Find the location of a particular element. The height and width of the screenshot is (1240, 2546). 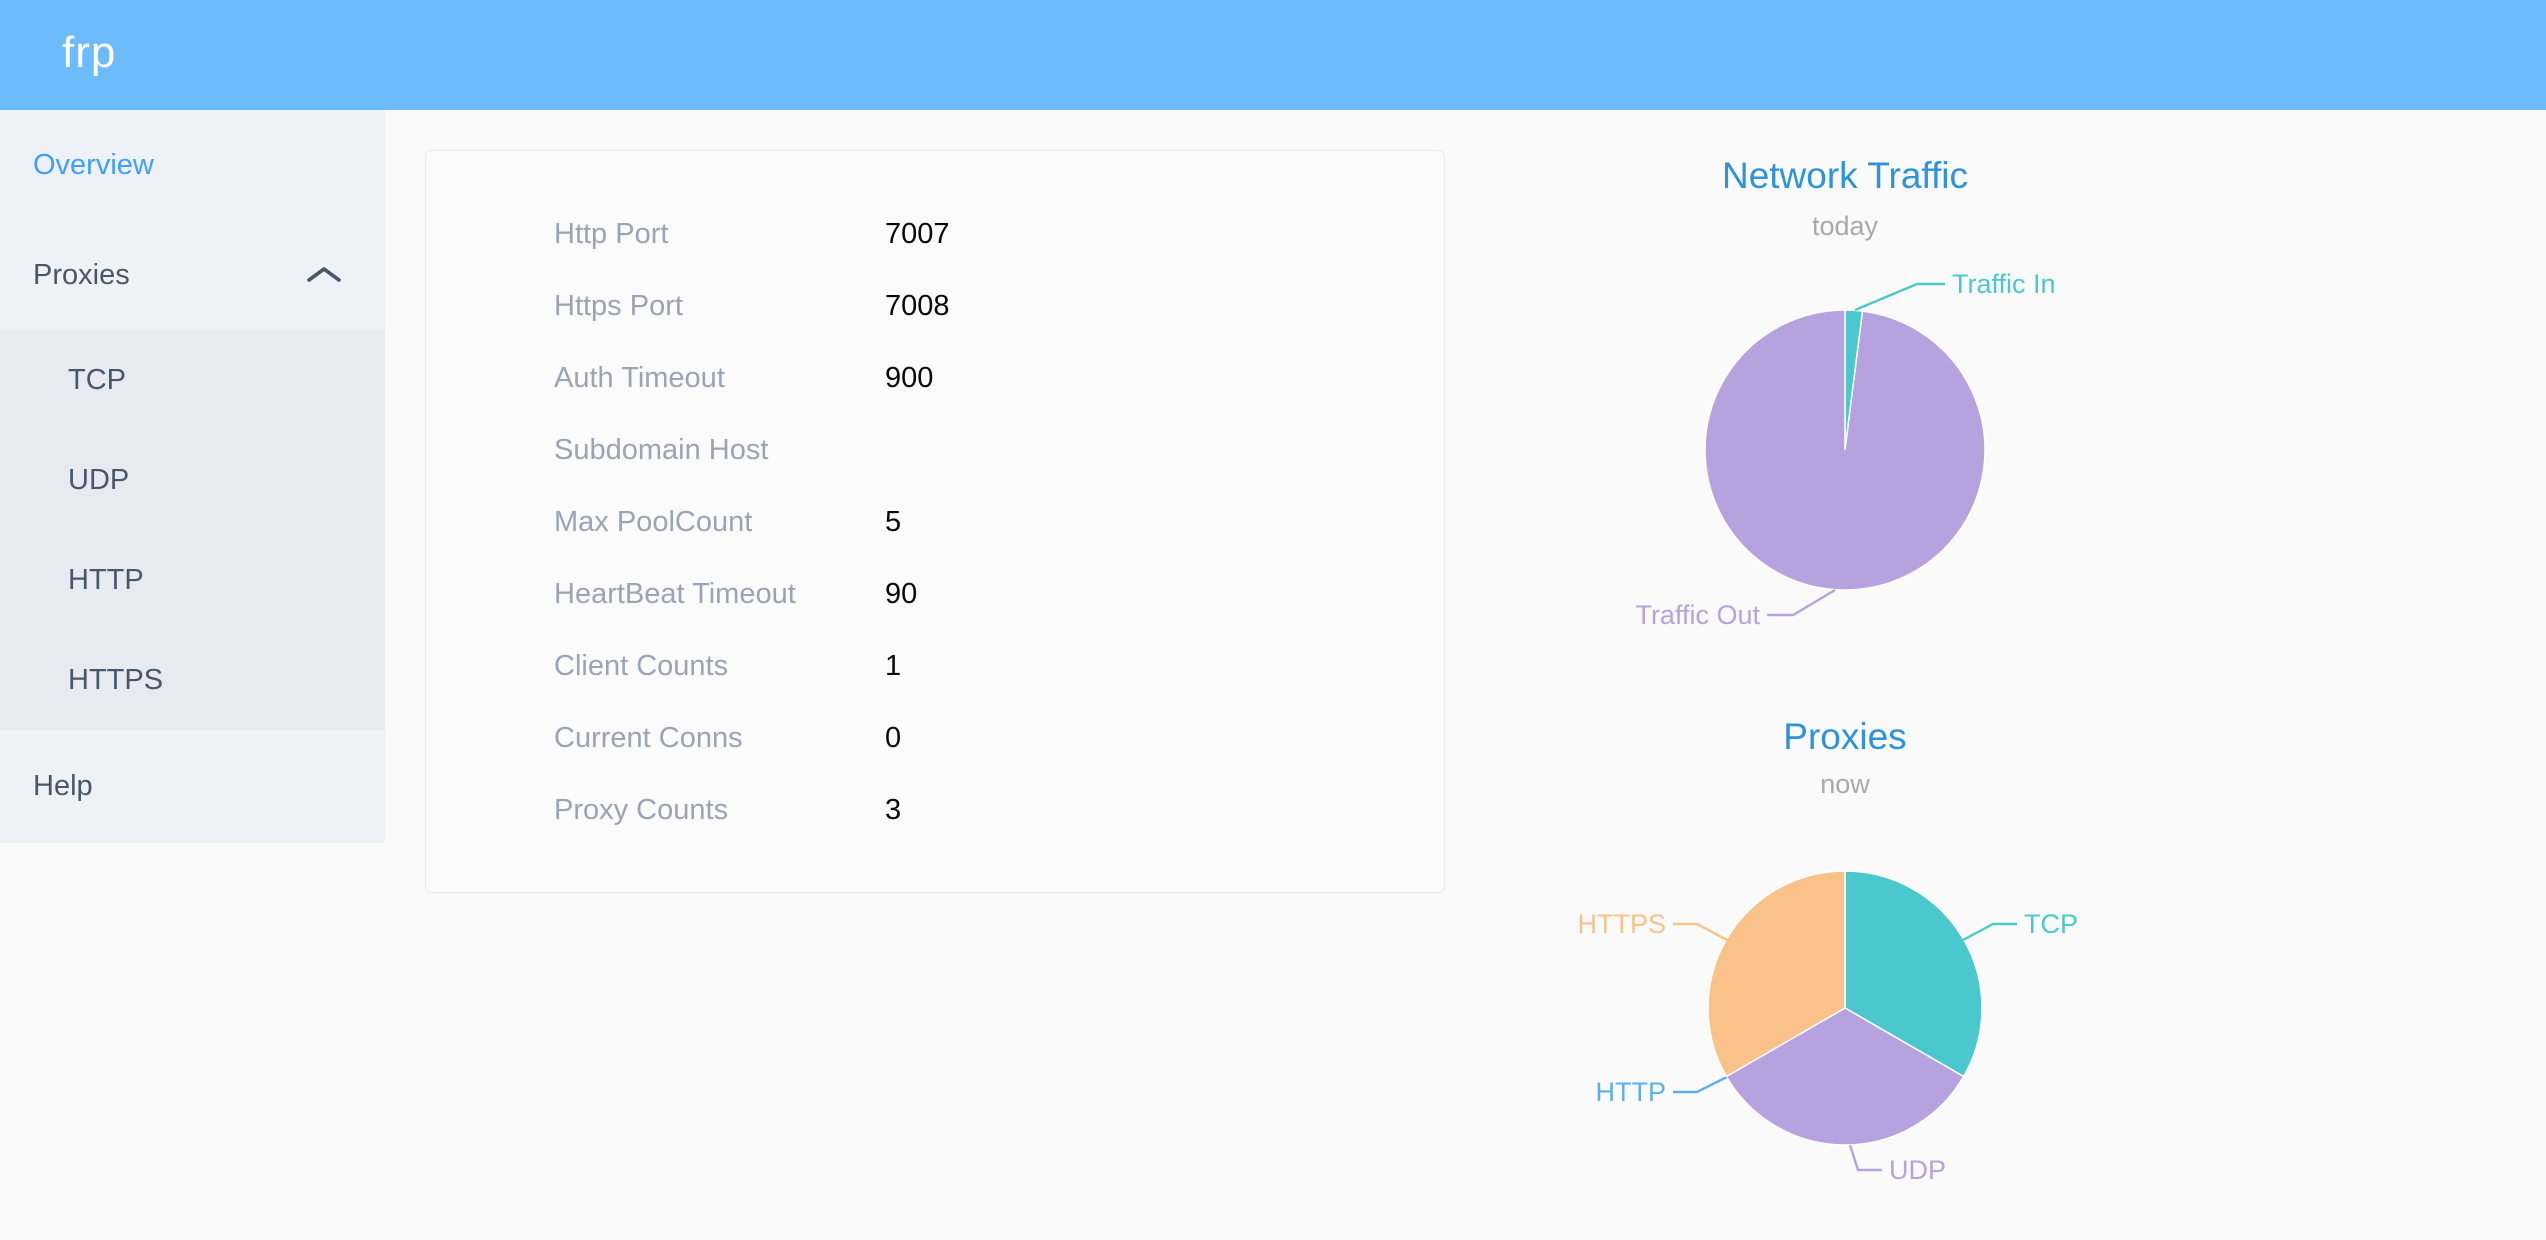

sidebar-item-label: HTTPS is located at coordinates (116, 679).